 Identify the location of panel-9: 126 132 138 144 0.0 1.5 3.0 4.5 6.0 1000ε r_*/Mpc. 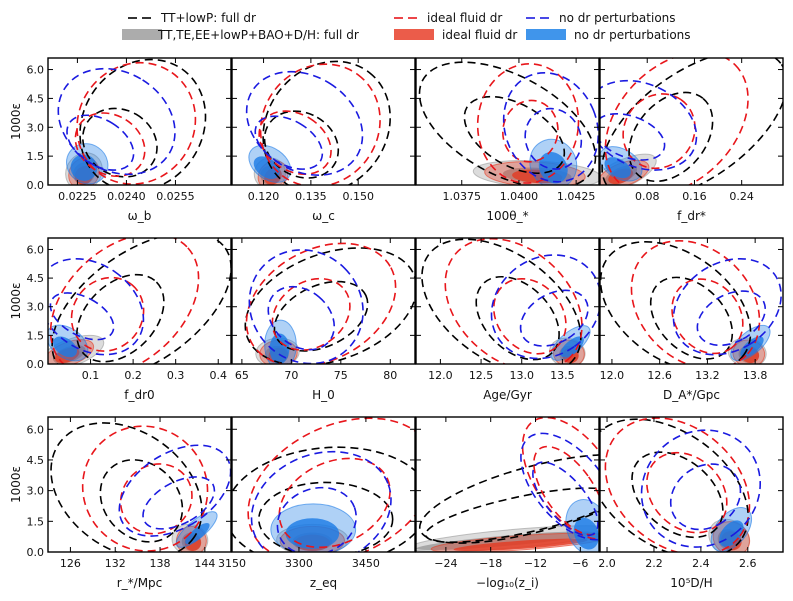
(120, 503).